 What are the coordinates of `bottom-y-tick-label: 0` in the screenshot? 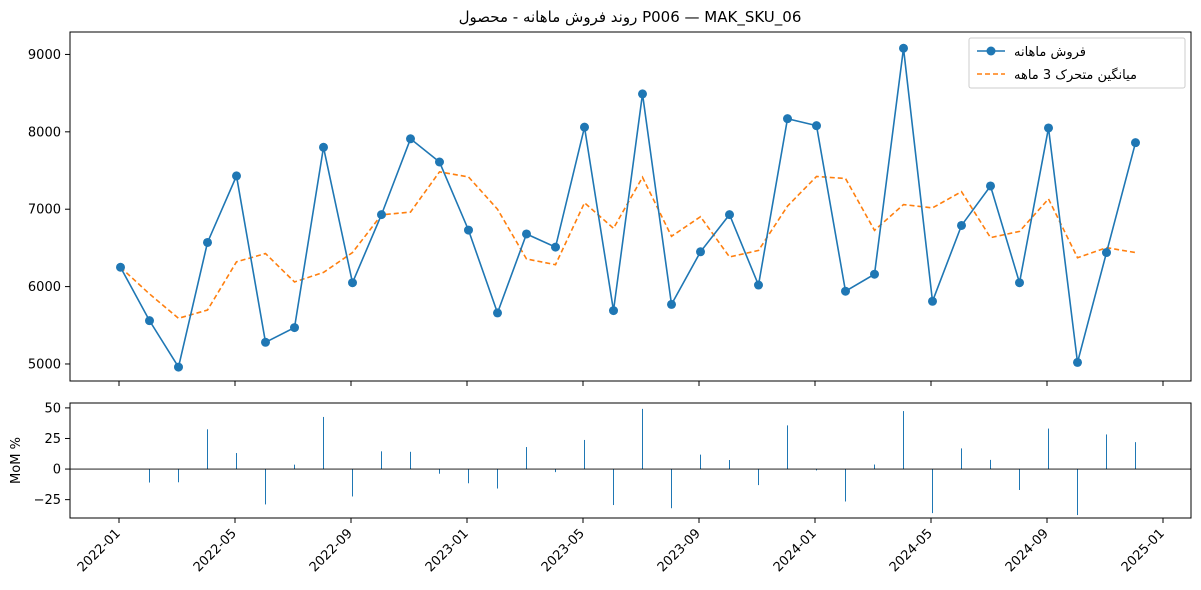 It's located at (57, 470).